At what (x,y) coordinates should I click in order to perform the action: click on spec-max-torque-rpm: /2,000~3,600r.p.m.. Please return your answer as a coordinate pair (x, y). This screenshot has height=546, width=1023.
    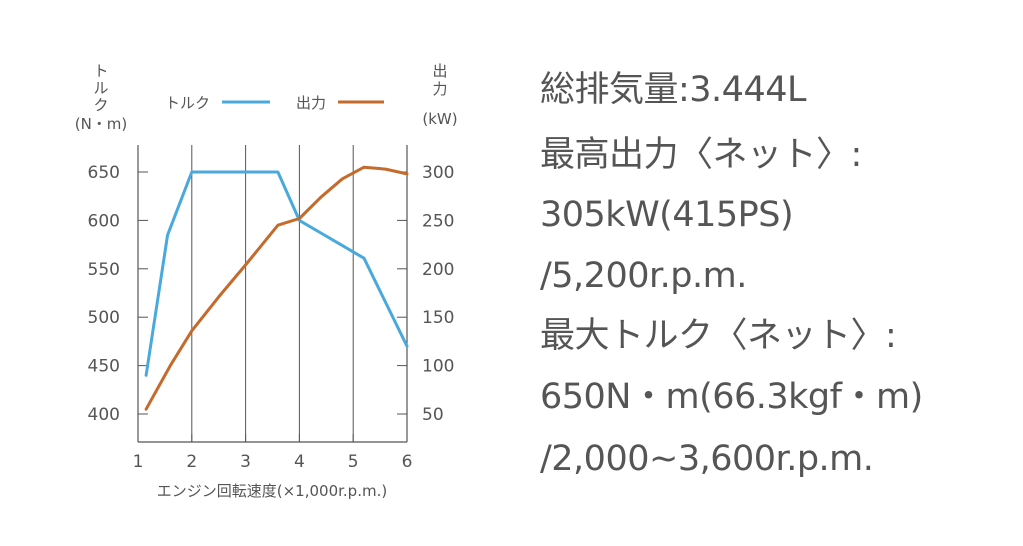
    Looking at the image, I should click on (707, 459).